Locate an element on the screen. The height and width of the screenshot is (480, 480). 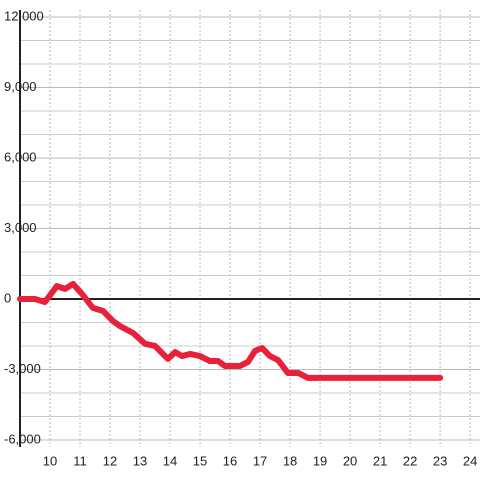
x-tick-label: 12 is located at coordinates (110, 460).